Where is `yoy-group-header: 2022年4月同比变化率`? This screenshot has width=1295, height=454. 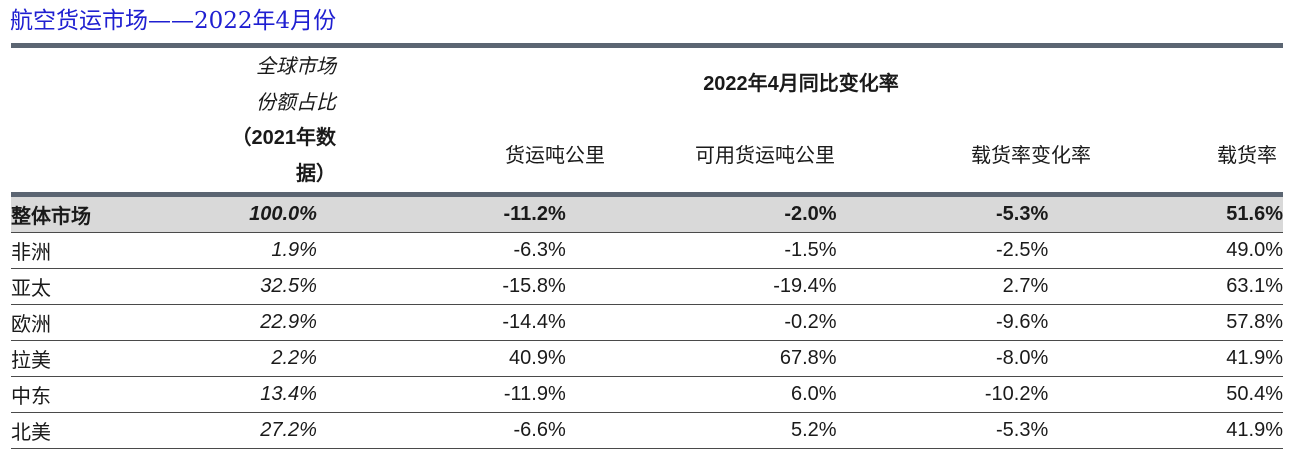 yoy-group-header: 2022年4月同比变化率 is located at coordinates (801, 84).